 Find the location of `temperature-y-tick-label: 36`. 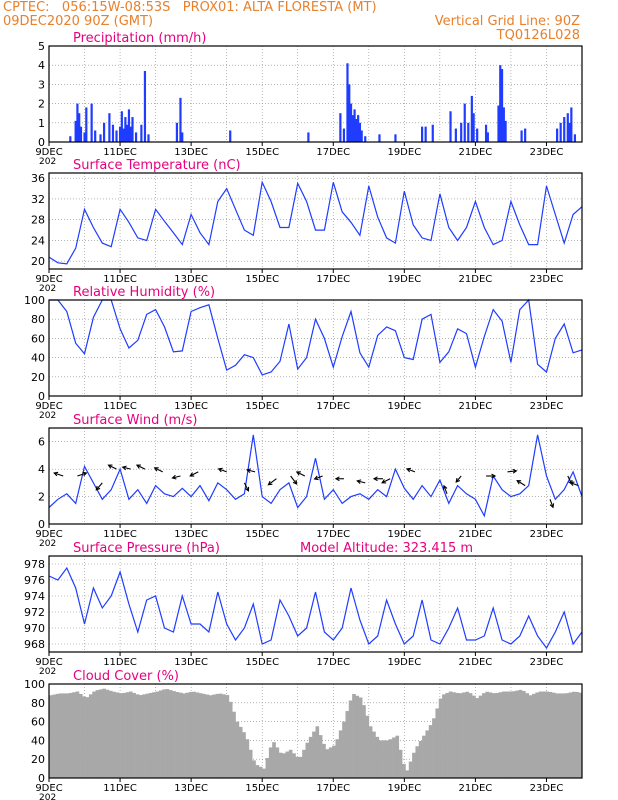

temperature-y-tick-label: 36 is located at coordinates (38, 178).